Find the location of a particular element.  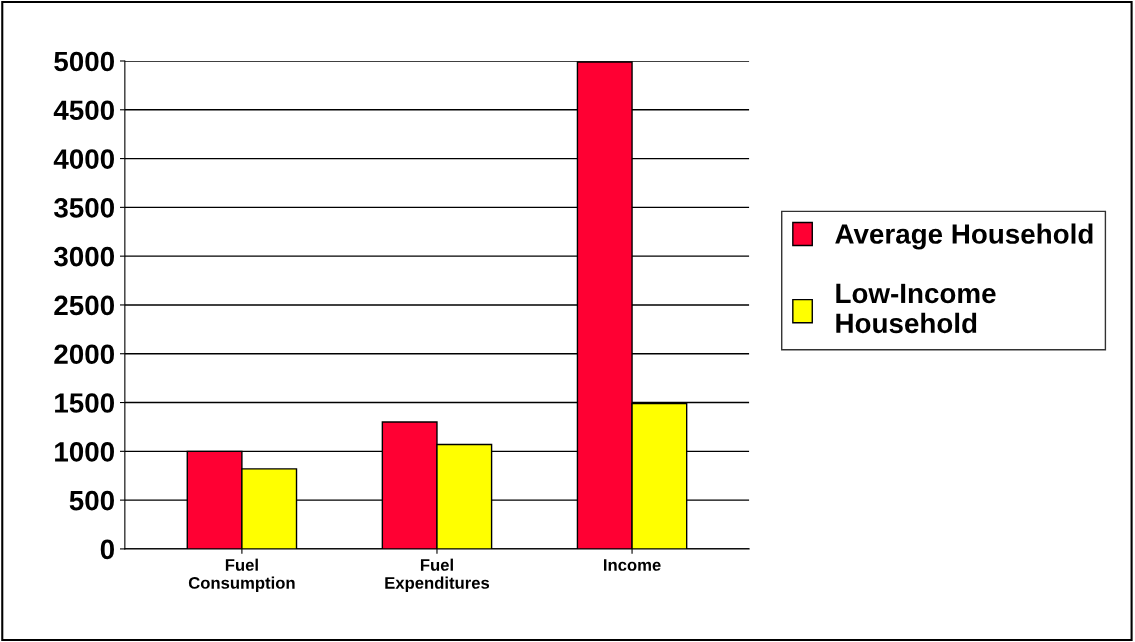

y-tick-label: 3500 is located at coordinates (83, 208).